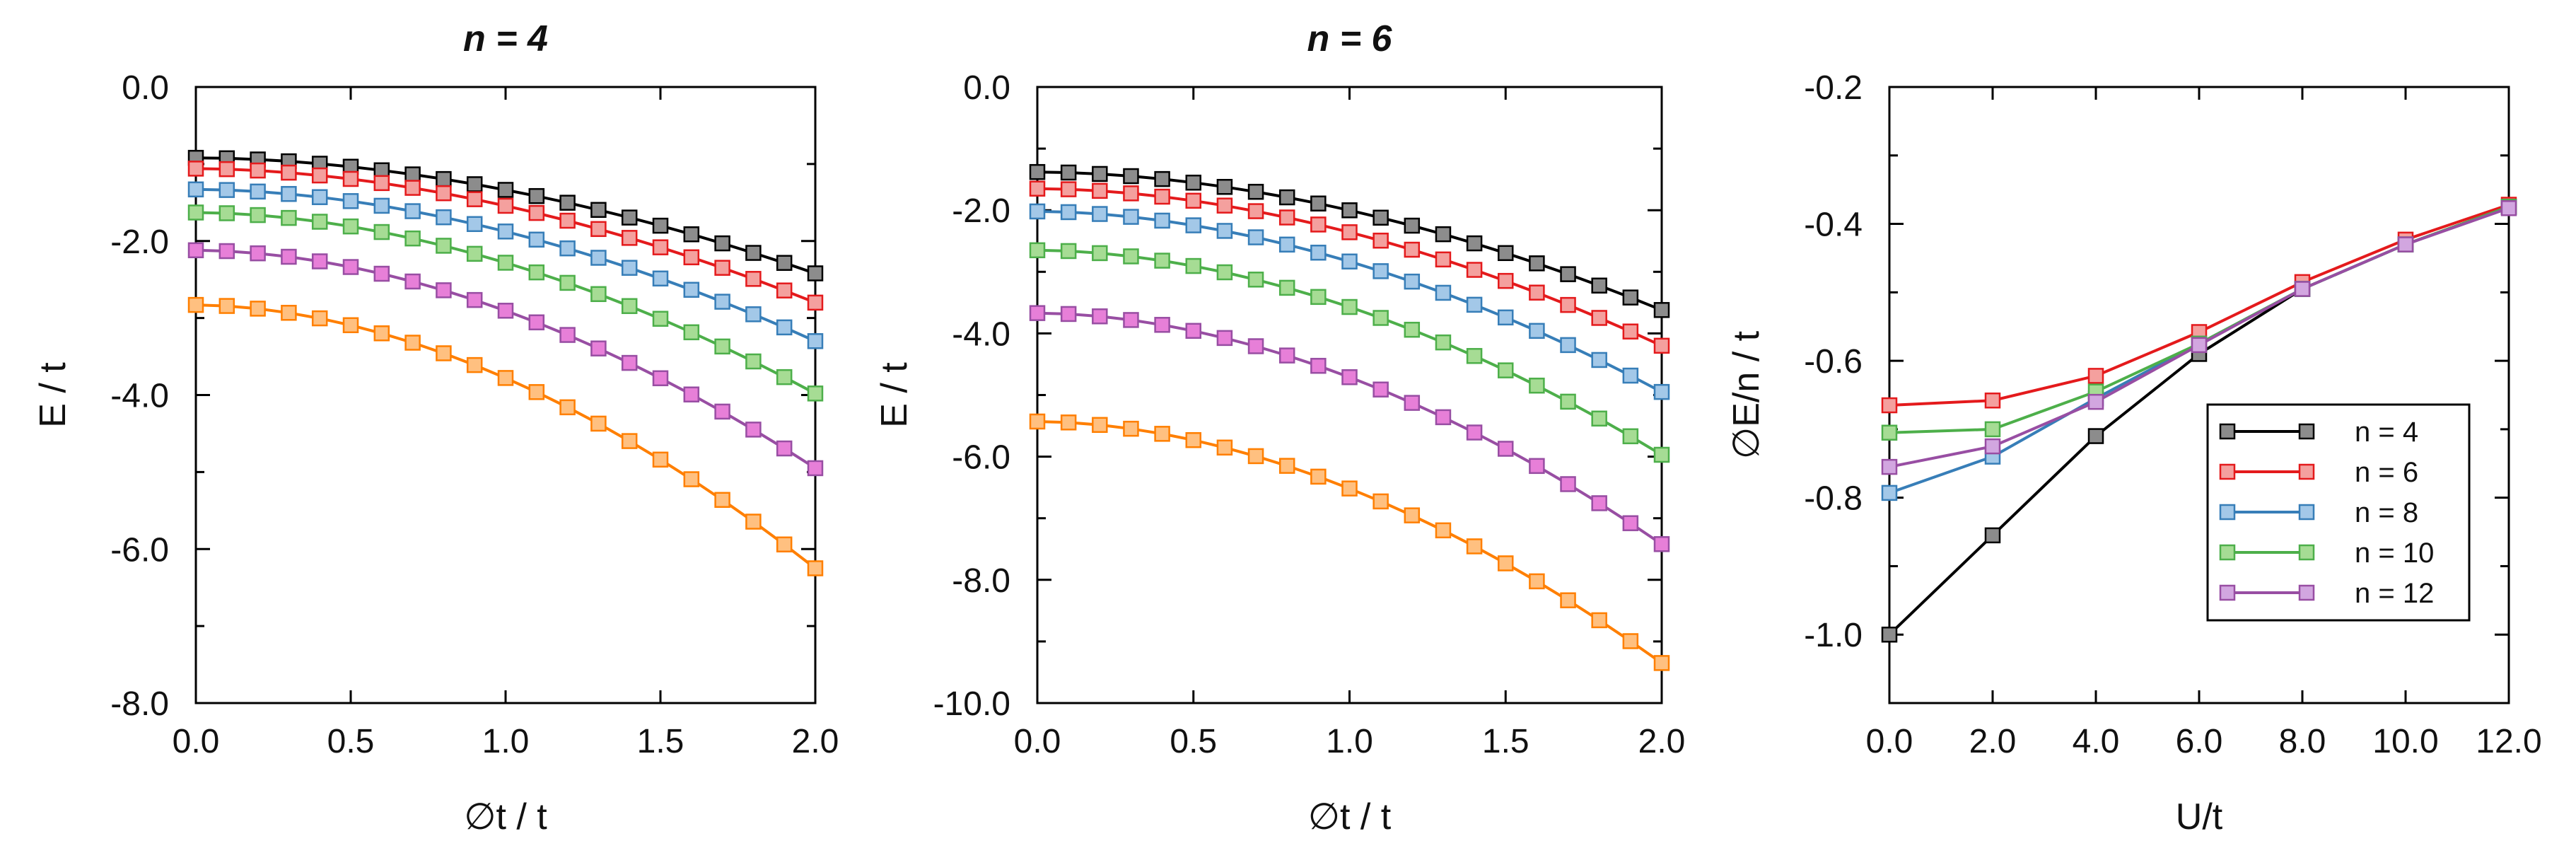  What do you see at coordinates (2386, 512) in the screenshot?
I see `legend-label: n = 8` at bounding box center [2386, 512].